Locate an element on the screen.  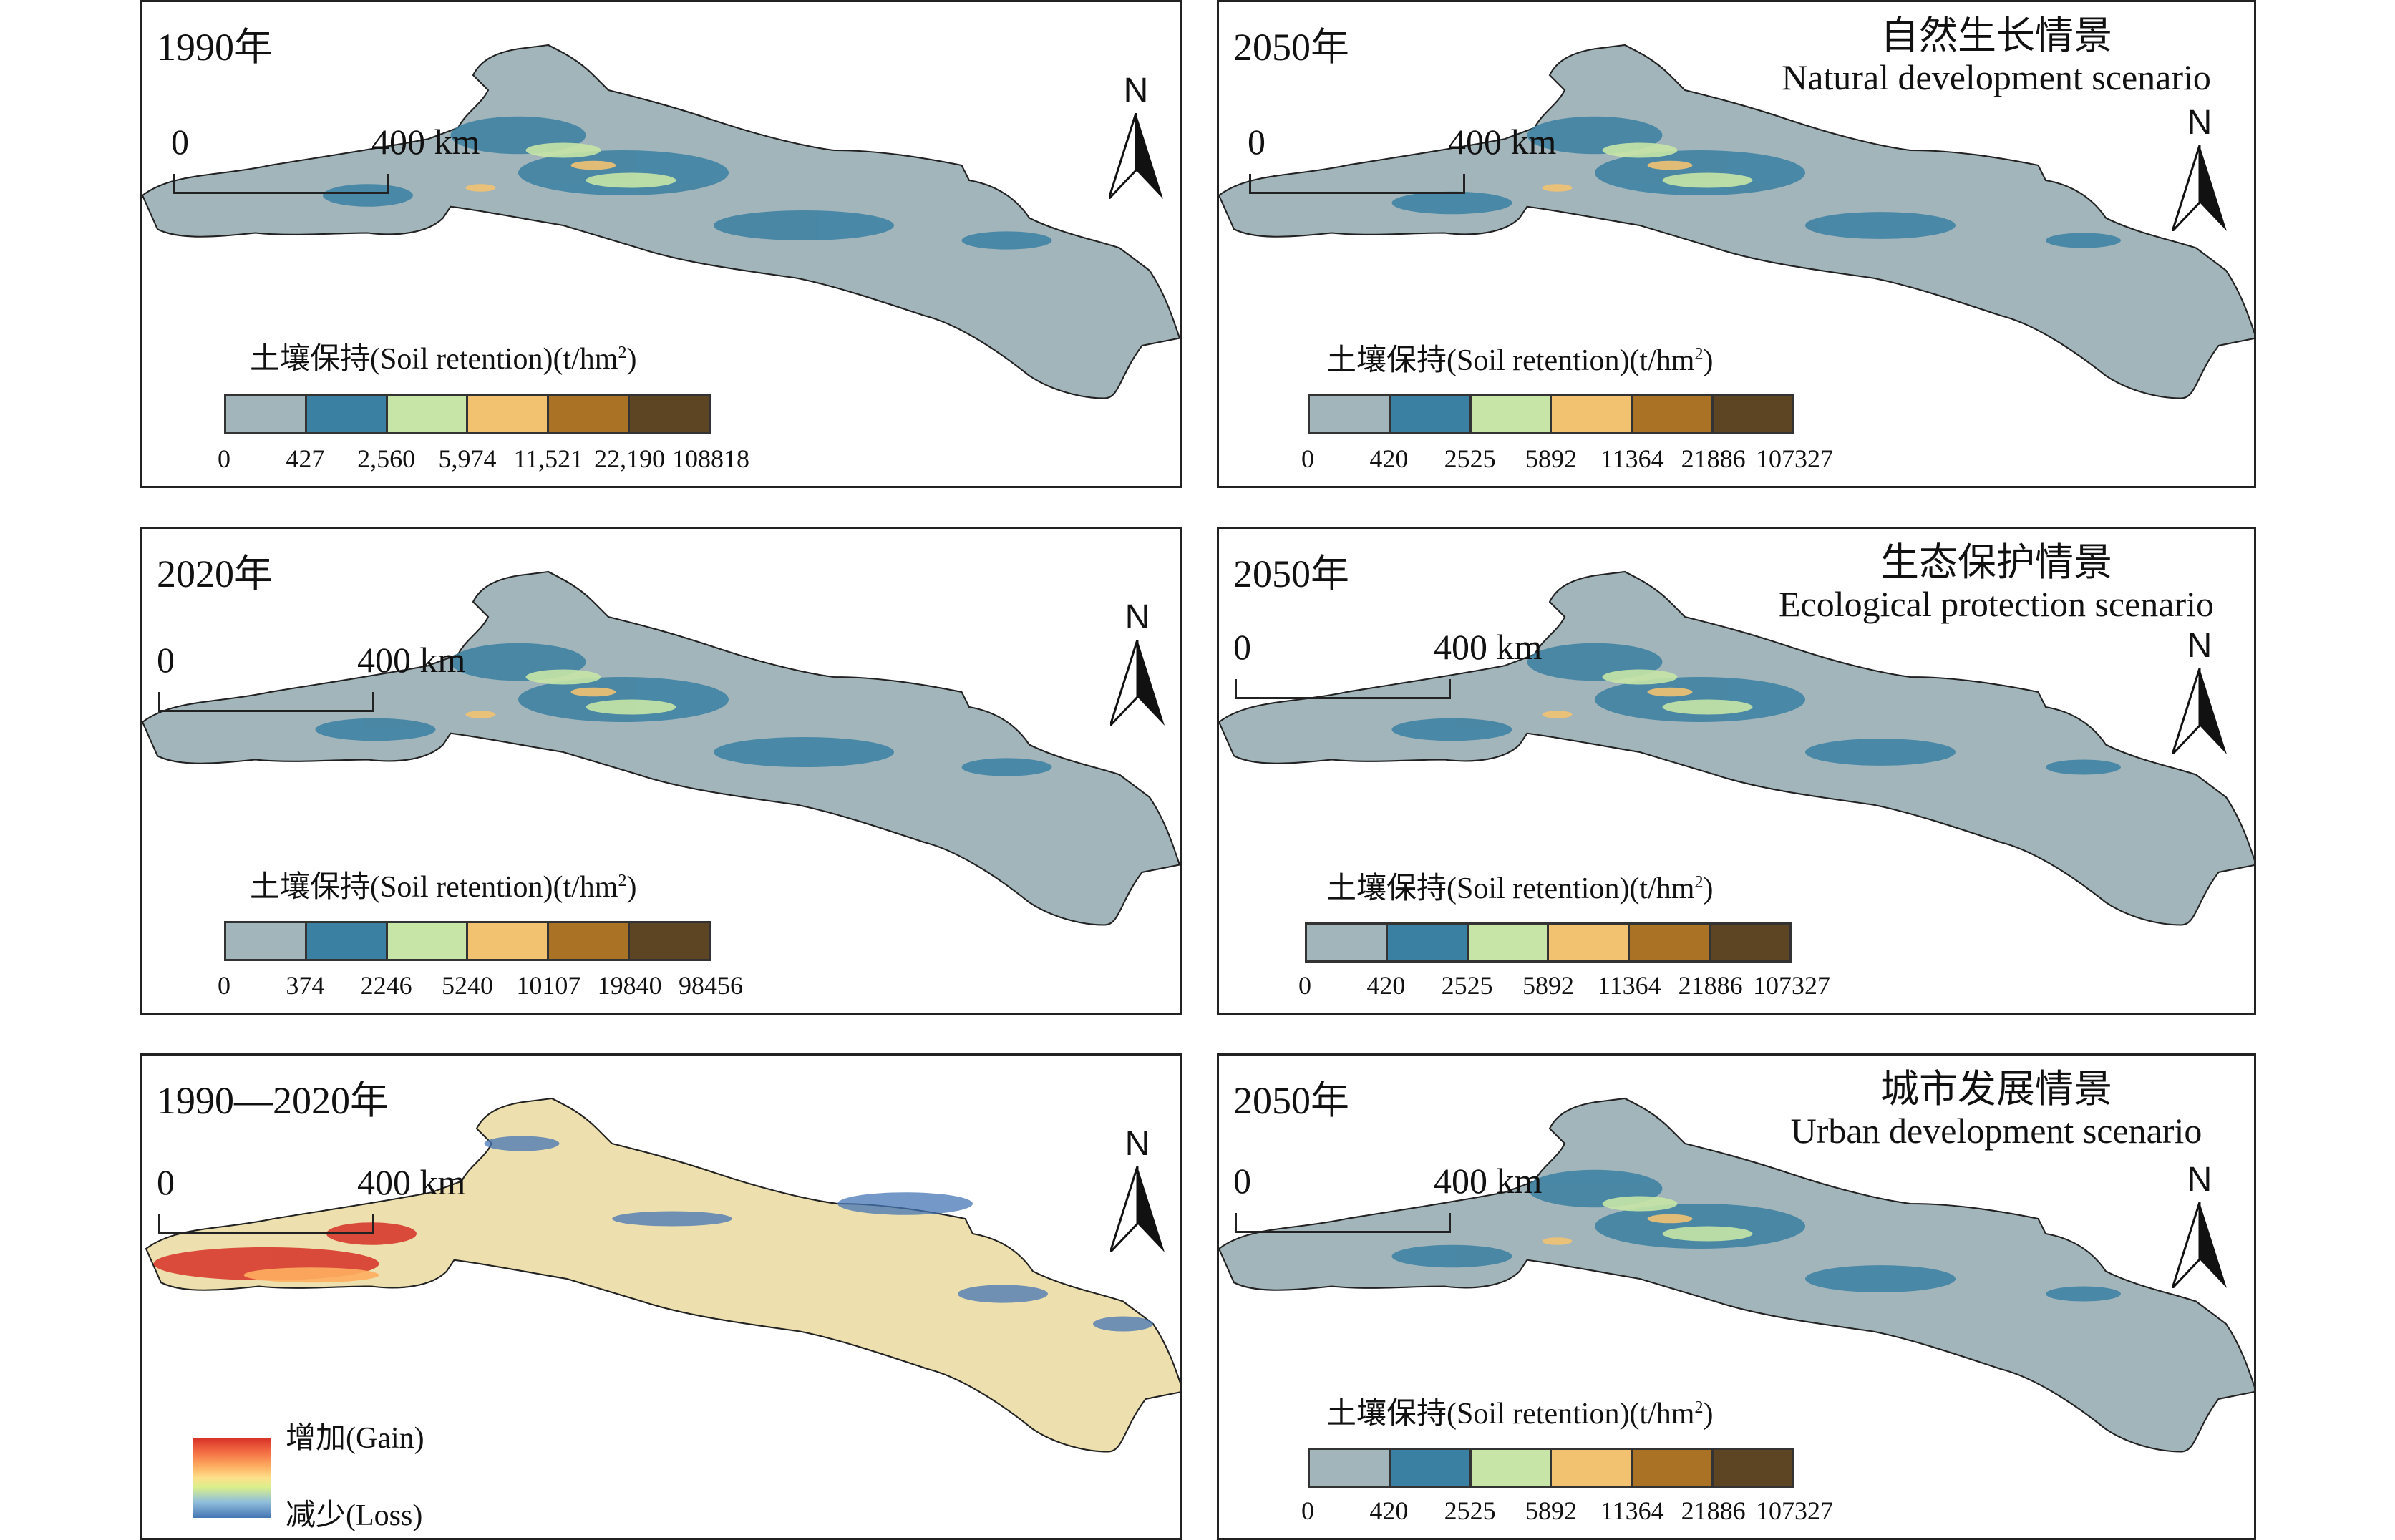
scenario-title-cn: 生态保护情景 is located at coordinates (1996, 562).